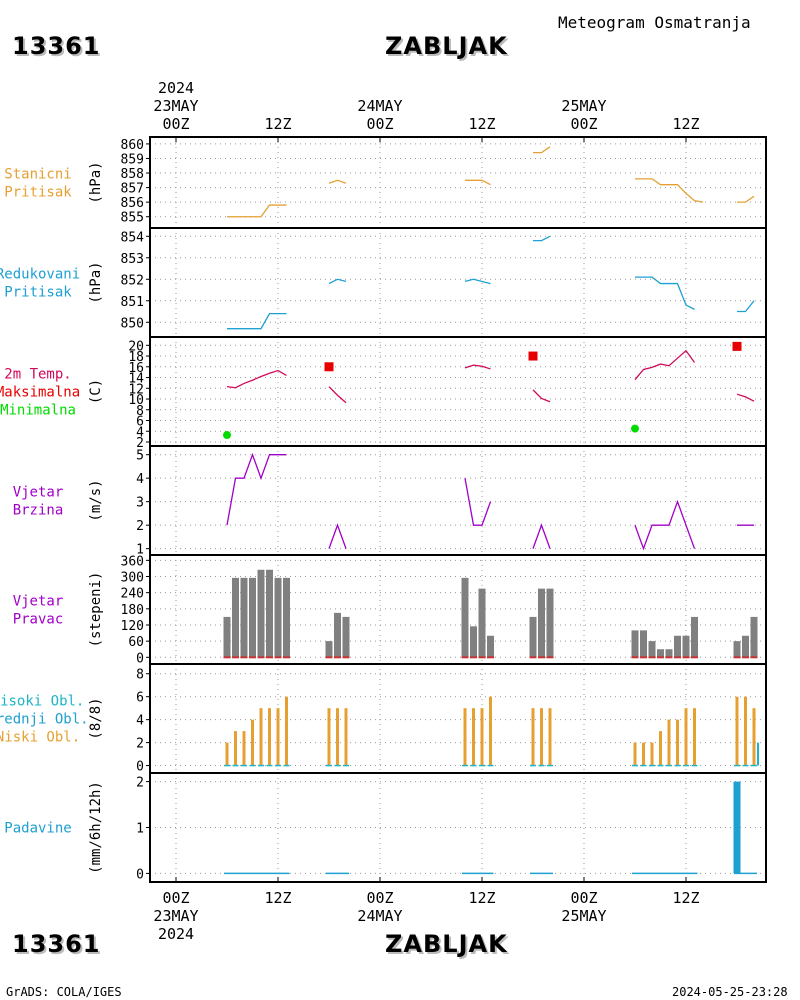 The height and width of the screenshot is (1000, 800). I want to click on top-tick-hour: 00Z, so click(379, 124).